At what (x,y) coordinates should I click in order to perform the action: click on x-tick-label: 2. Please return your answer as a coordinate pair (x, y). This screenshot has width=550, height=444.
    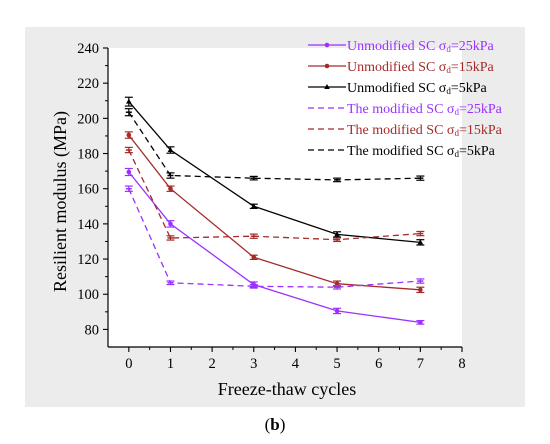
    Looking at the image, I should click on (211, 364).